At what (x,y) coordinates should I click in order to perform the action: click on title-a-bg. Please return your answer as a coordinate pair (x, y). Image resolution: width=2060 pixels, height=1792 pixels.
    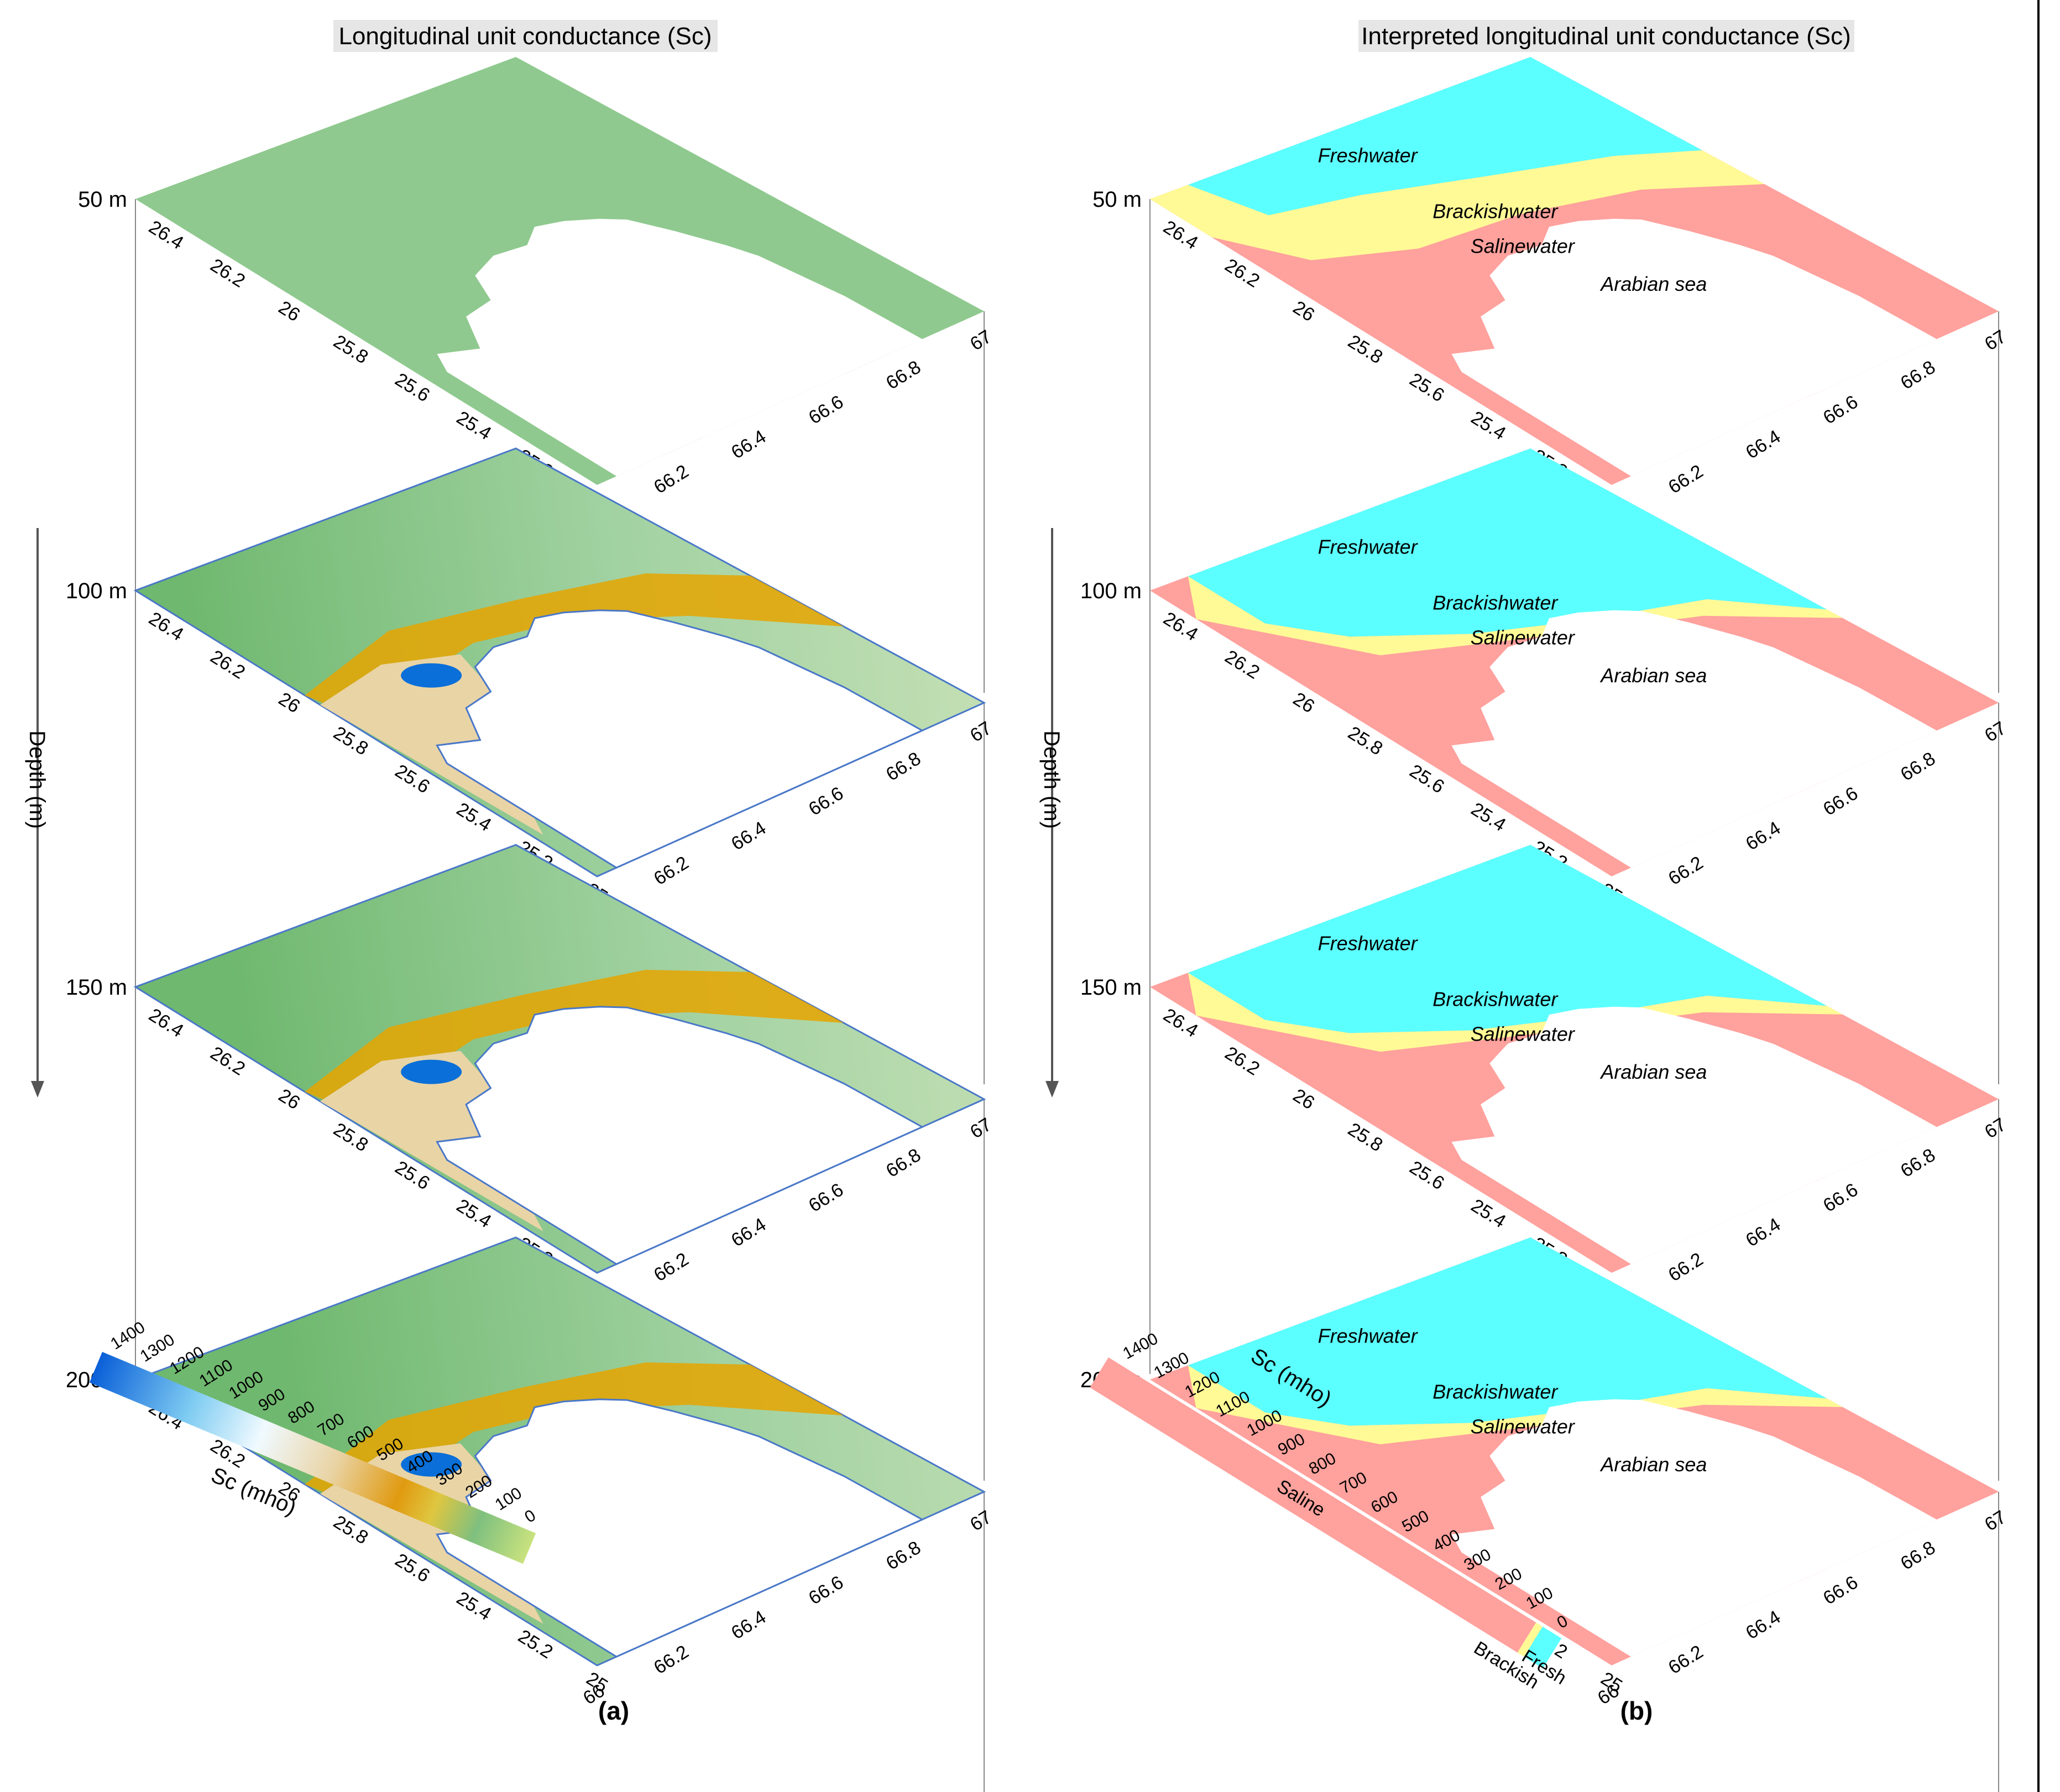
    Looking at the image, I should click on (525, 36).